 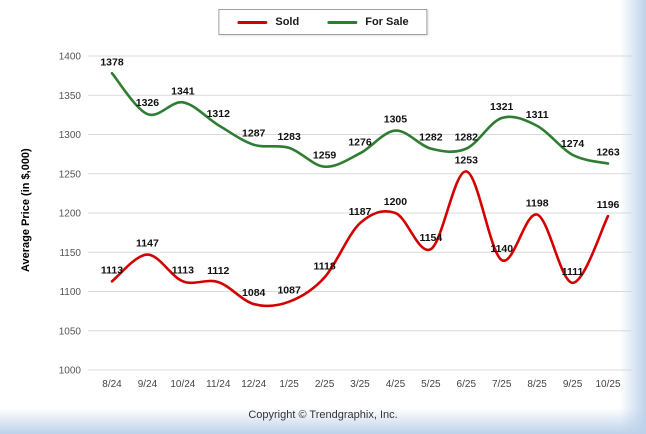 I want to click on svg-text: 1147, so click(x=147, y=244).